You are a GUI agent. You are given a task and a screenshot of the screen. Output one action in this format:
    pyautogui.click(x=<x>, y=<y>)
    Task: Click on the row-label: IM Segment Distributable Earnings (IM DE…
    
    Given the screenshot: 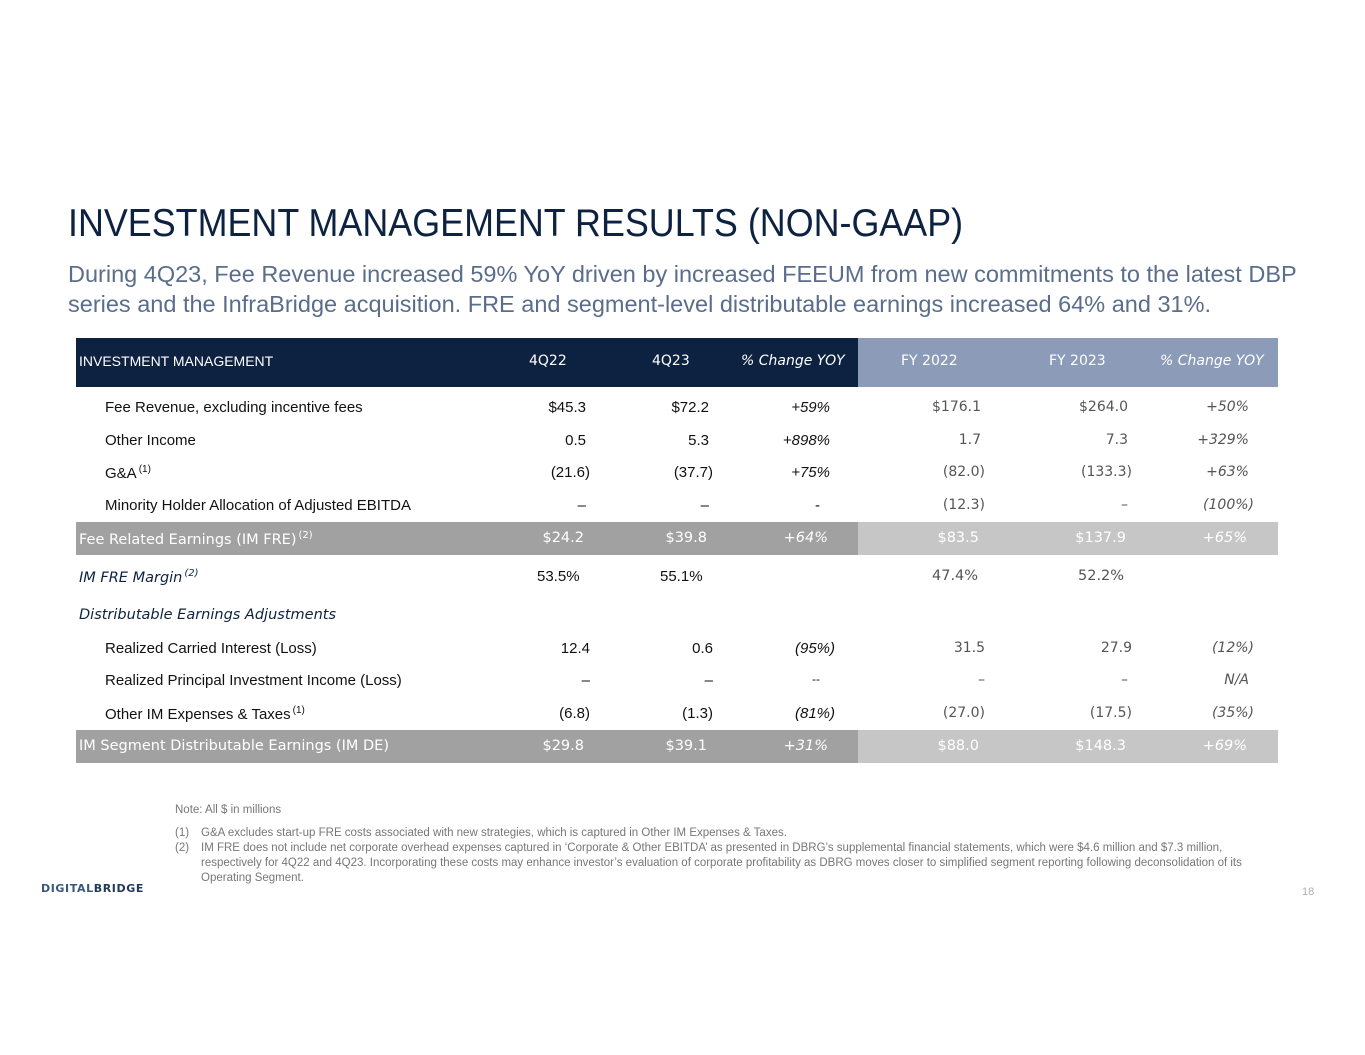 What is the action you would take?
    pyautogui.click(x=234, y=746)
    